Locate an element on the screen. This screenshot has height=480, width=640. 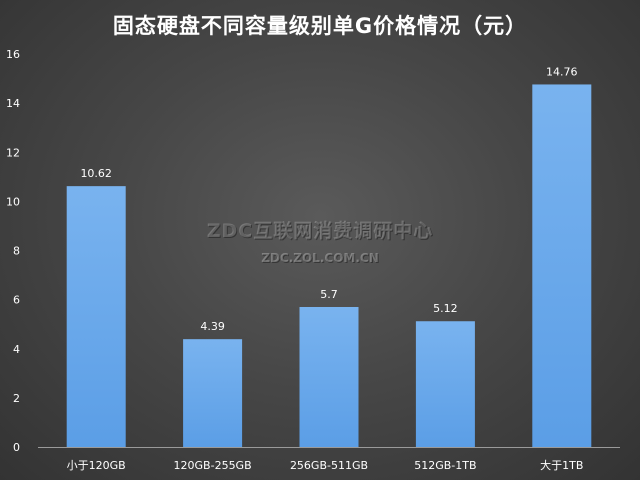
x-tick-label: 小于120GB is located at coordinates (96, 465).